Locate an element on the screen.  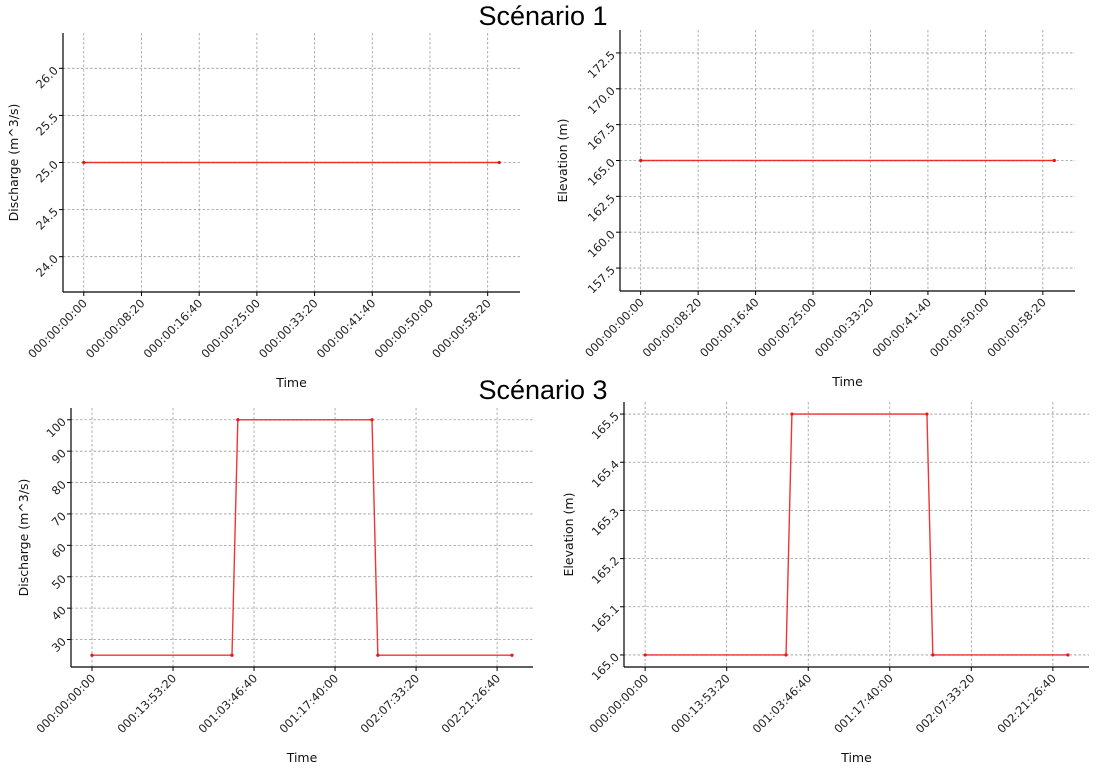
y-tick-label: 60 is located at coordinates (59, 550).